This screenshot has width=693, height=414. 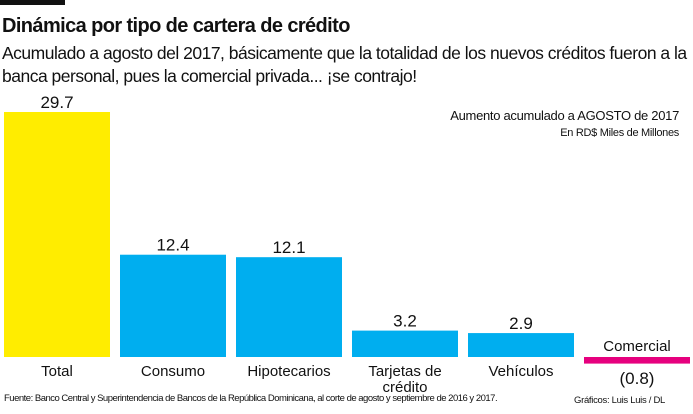 What do you see at coordinates (619, 133) in the screenshot?
I see `chart-units: En RD$ Miles de Millones` at bounding box center [619, 133].